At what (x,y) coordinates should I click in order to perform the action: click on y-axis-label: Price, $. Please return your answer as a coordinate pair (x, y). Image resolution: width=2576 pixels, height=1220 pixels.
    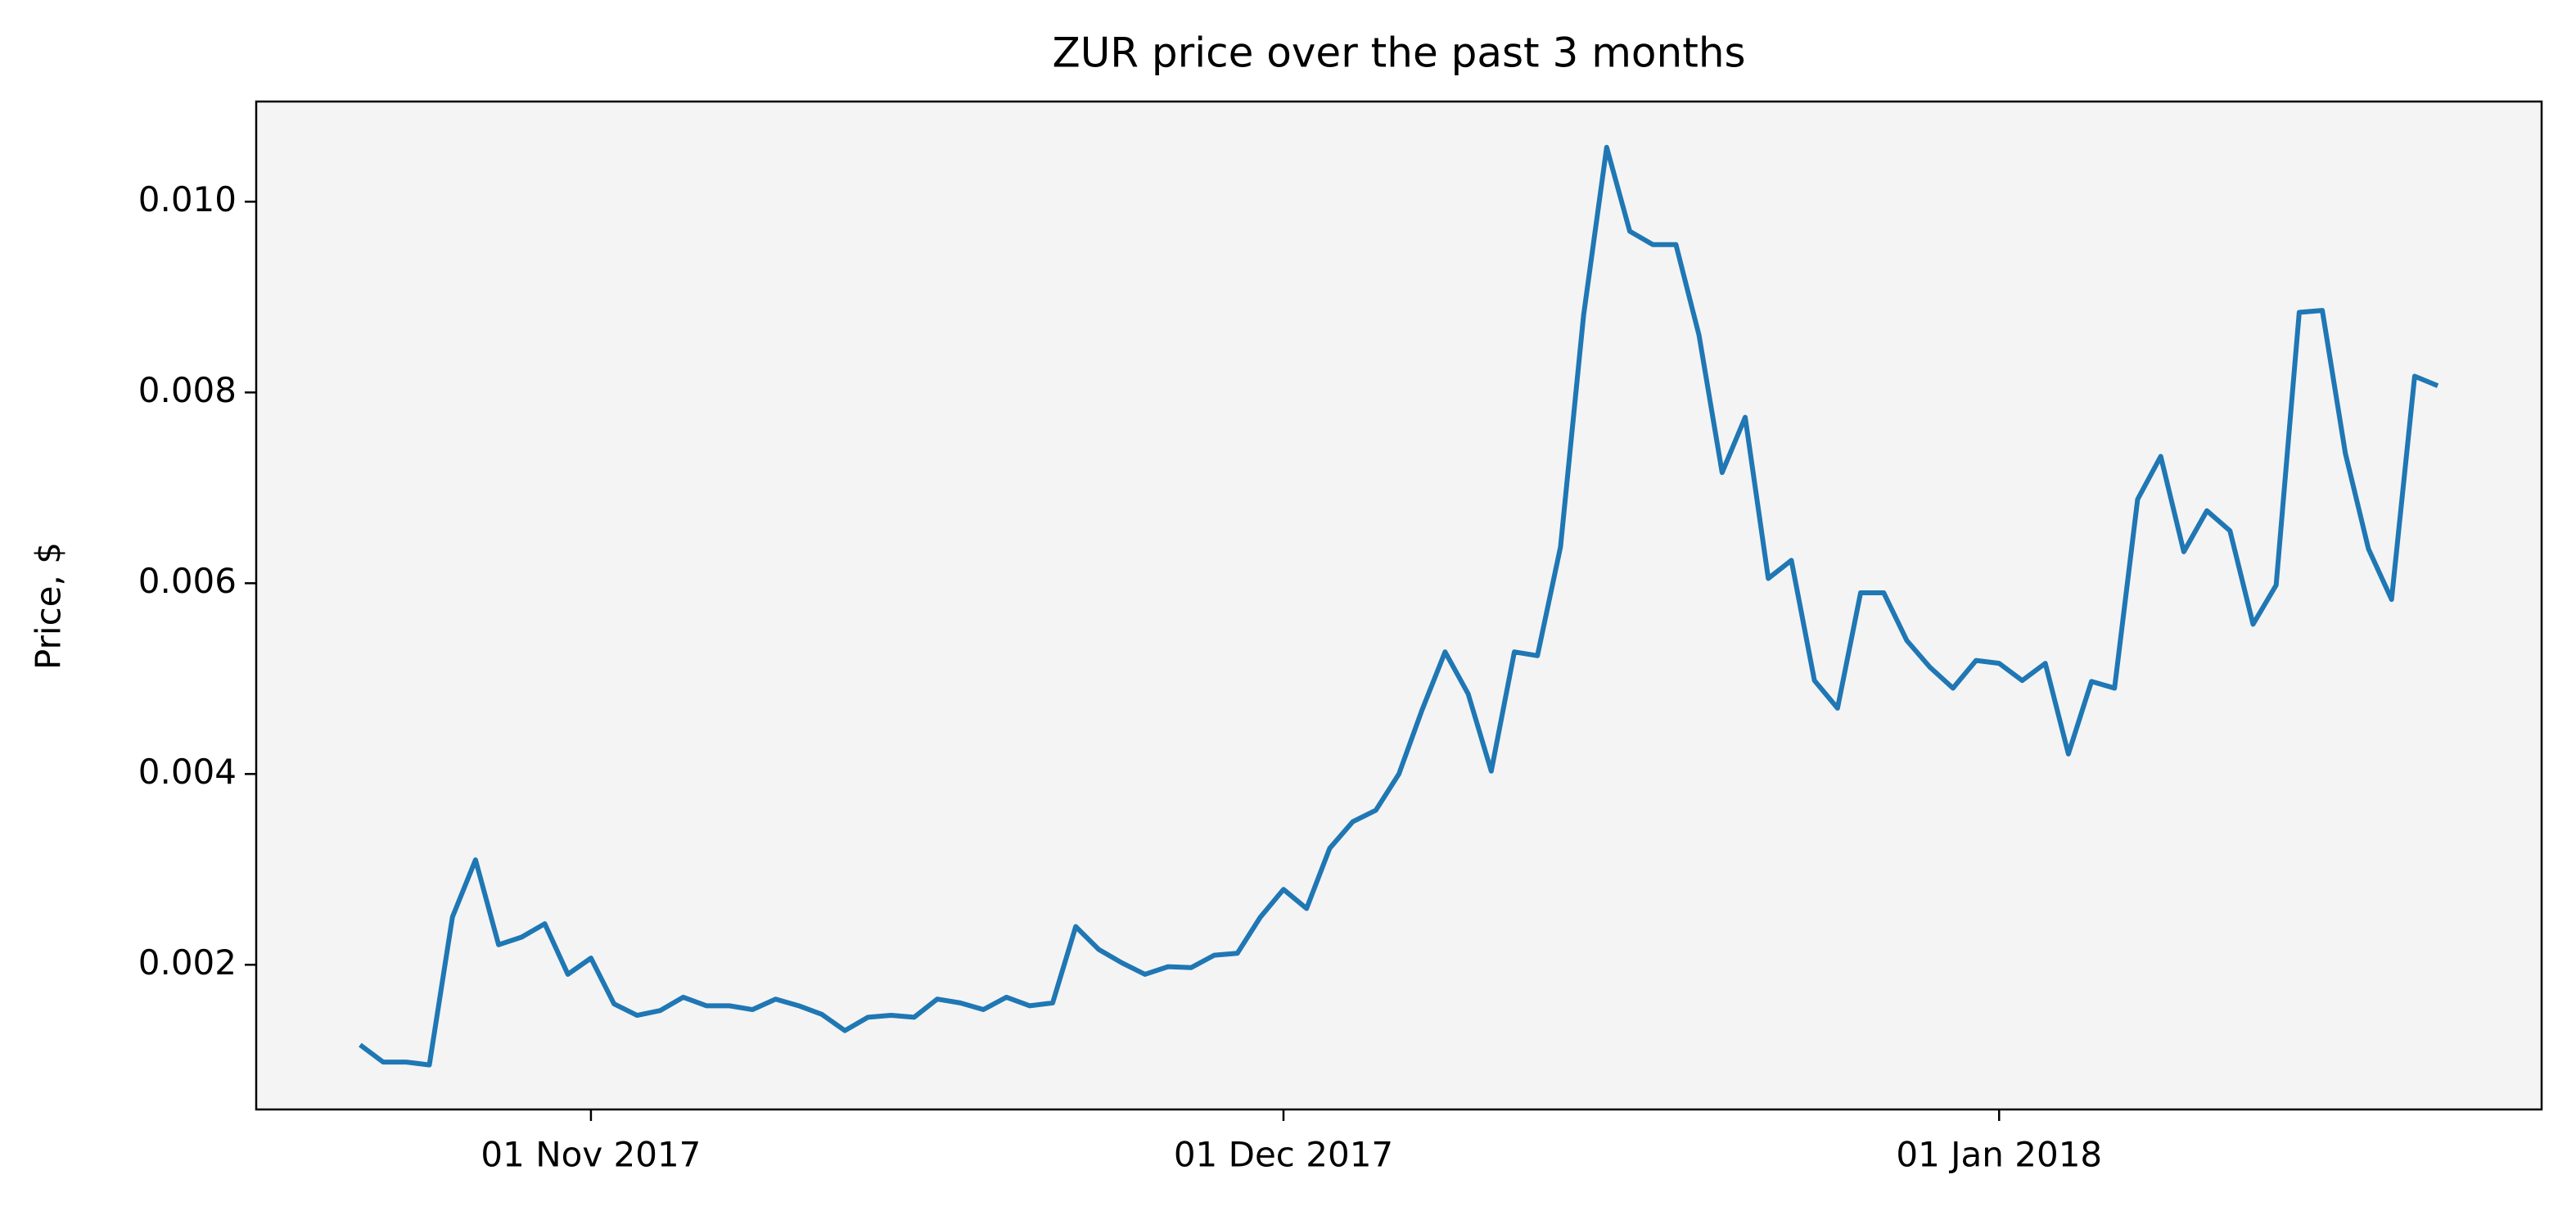
    Looking at the image, I should click on (49, 606).